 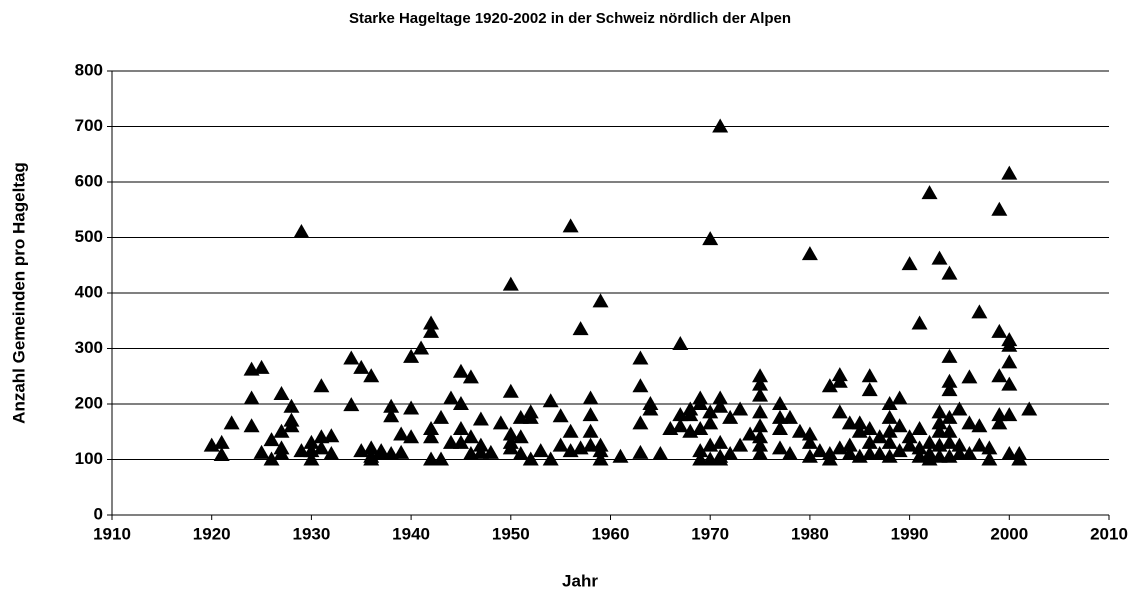 What do you see at coordinates (89, 125) in the screenshot?
I see `y-tick-label: 700` at bounding box center [89, 125].